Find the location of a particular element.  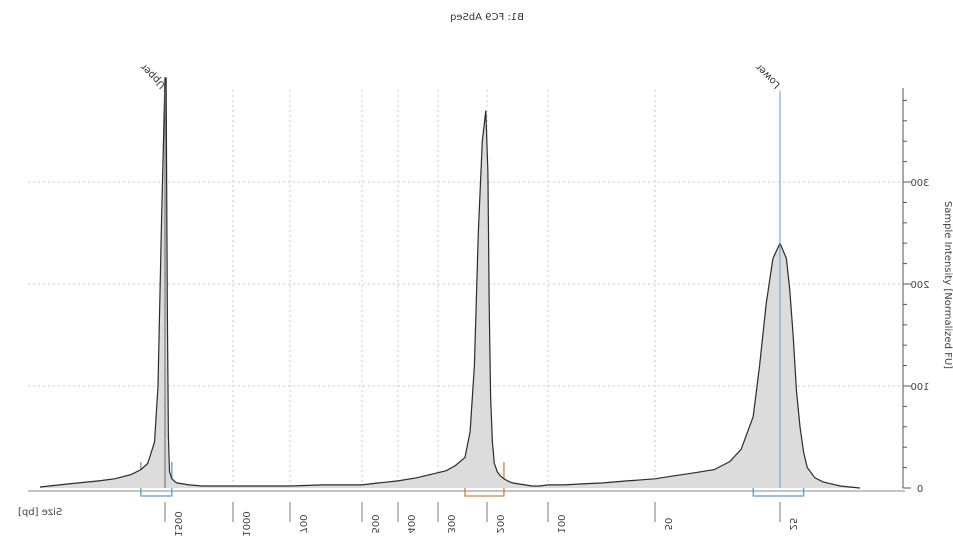

x-tick-label: 25 is located at coordinates (792, 524).